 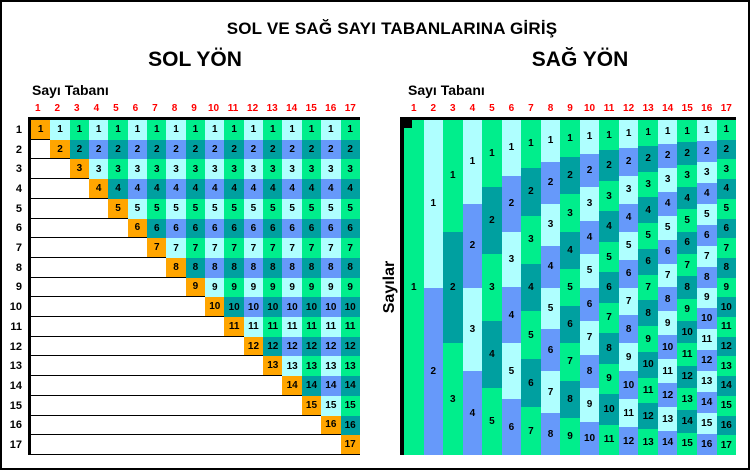 What do you see at coordinates (15, 385) in the screenshot?
I see `row-label: 14` at bounding box center [15, 385].